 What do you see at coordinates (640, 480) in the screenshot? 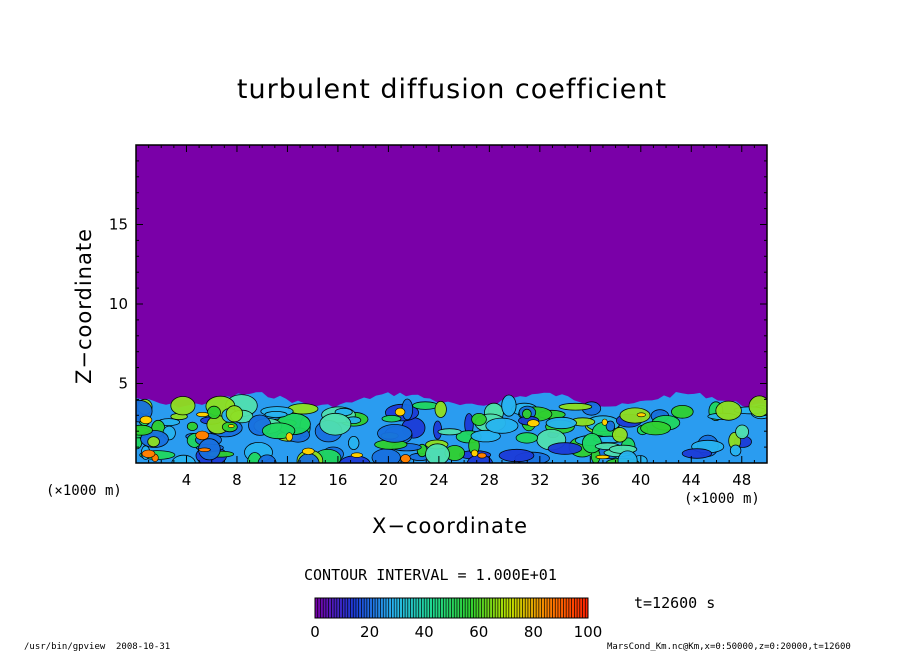
I see `x-tick-label: 40` at bounding box center [640, 480].